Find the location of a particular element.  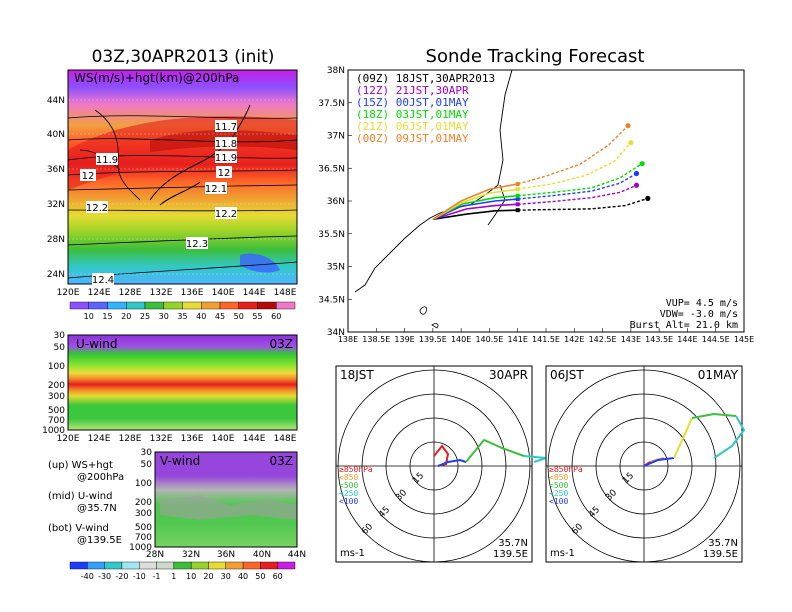

v-p-tick: 700 is located at coordinates (143, 538).